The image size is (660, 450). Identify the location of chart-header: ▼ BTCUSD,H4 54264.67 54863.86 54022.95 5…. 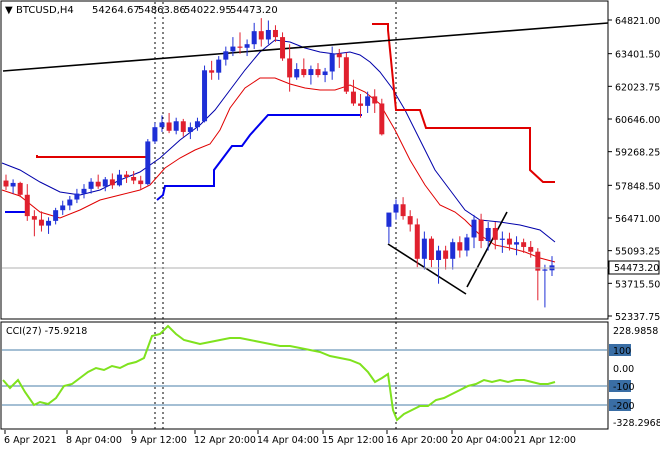
(141, 10).